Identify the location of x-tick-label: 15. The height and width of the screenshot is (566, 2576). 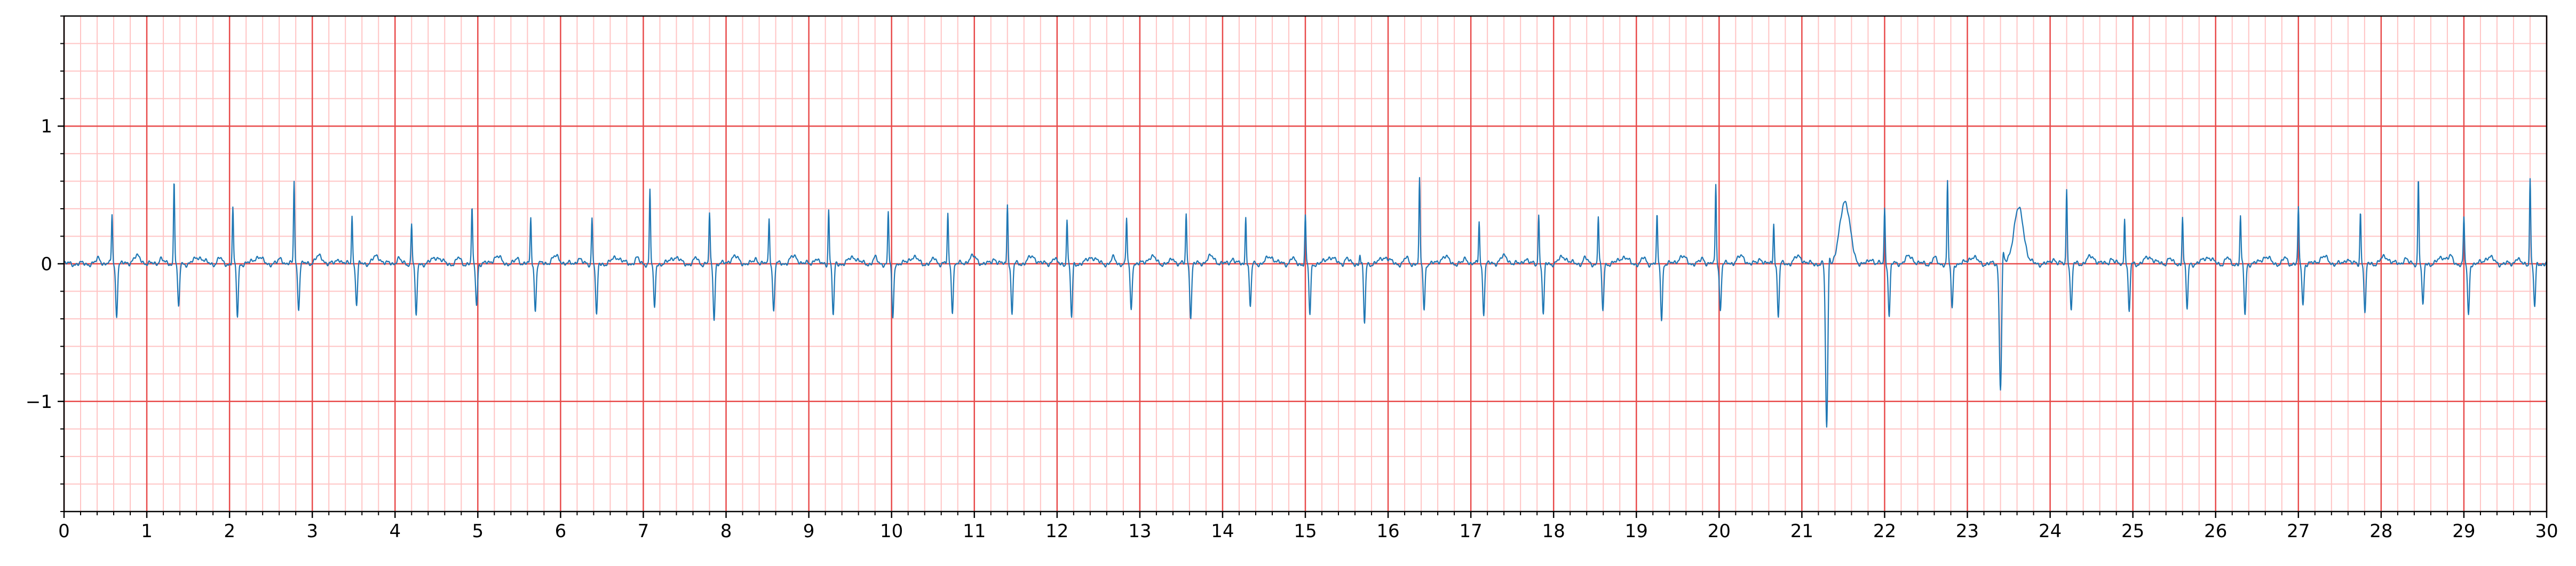
(1306, 531).